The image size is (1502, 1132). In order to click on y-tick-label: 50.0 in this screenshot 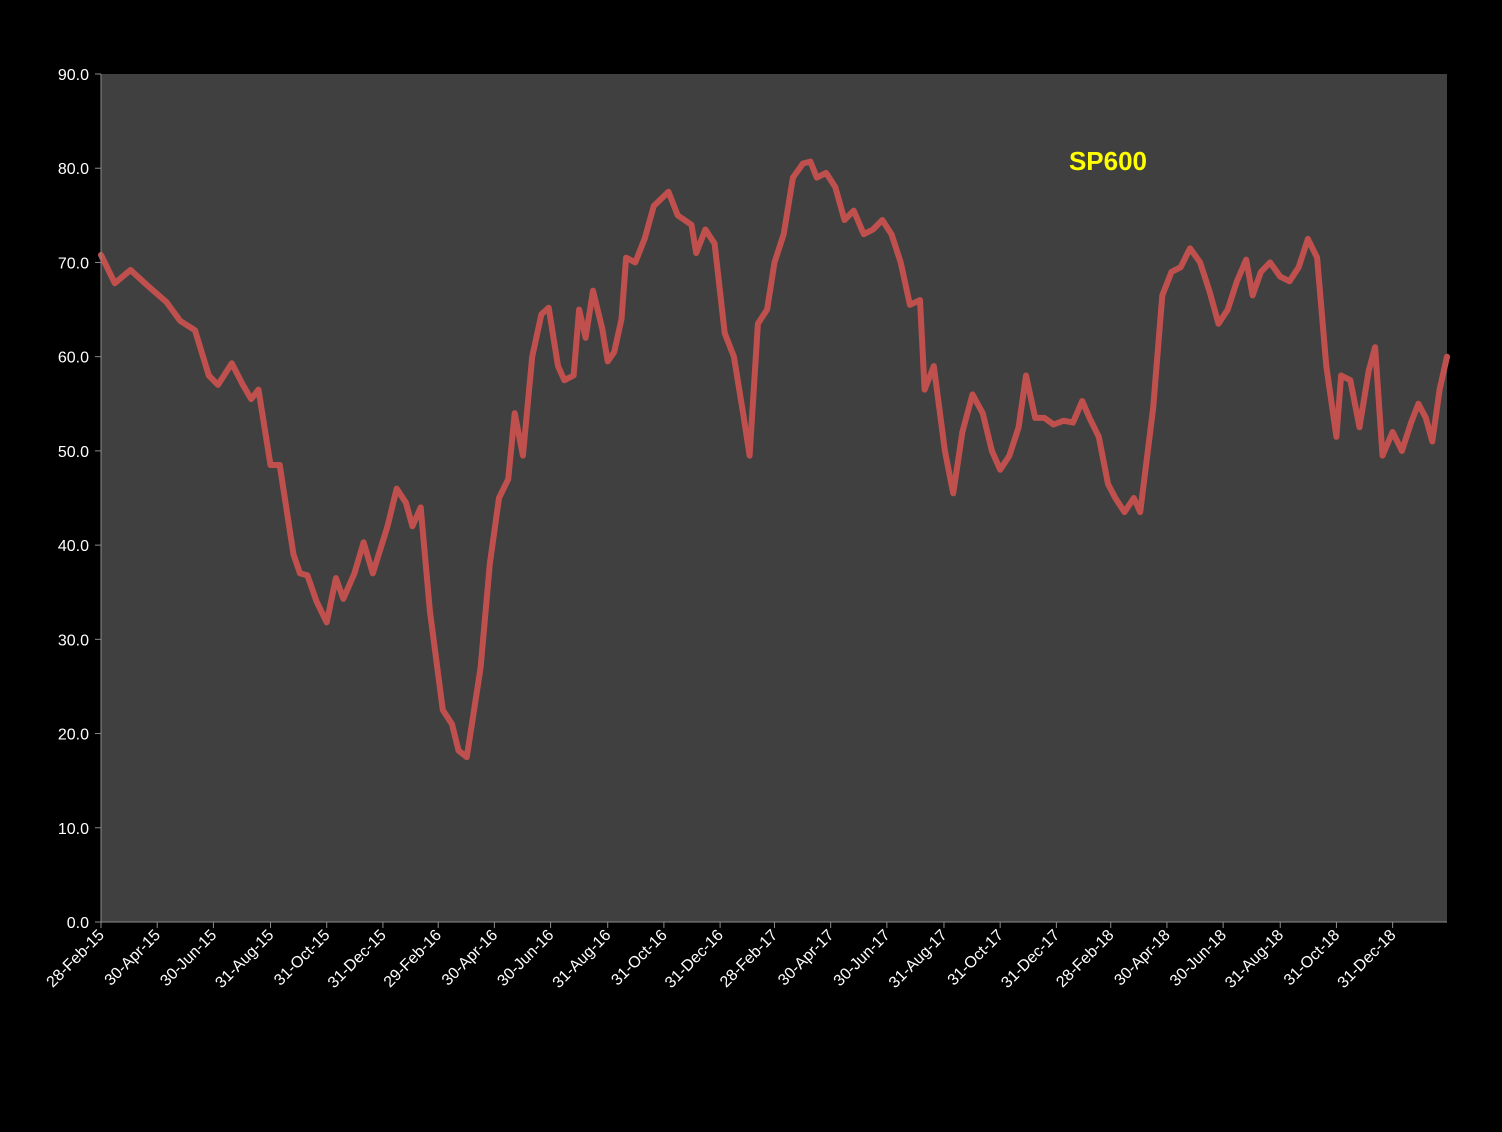, I will do `click(73, 452)`.